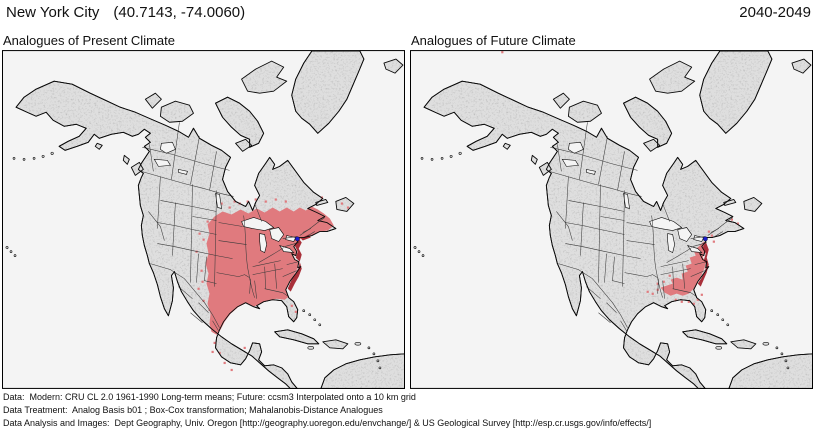 The width and height of the screenshot is (816, 443). Describe the element at coordinates (775, 12) in the screenshot. I see `time-period: 2040-2049` at that location.